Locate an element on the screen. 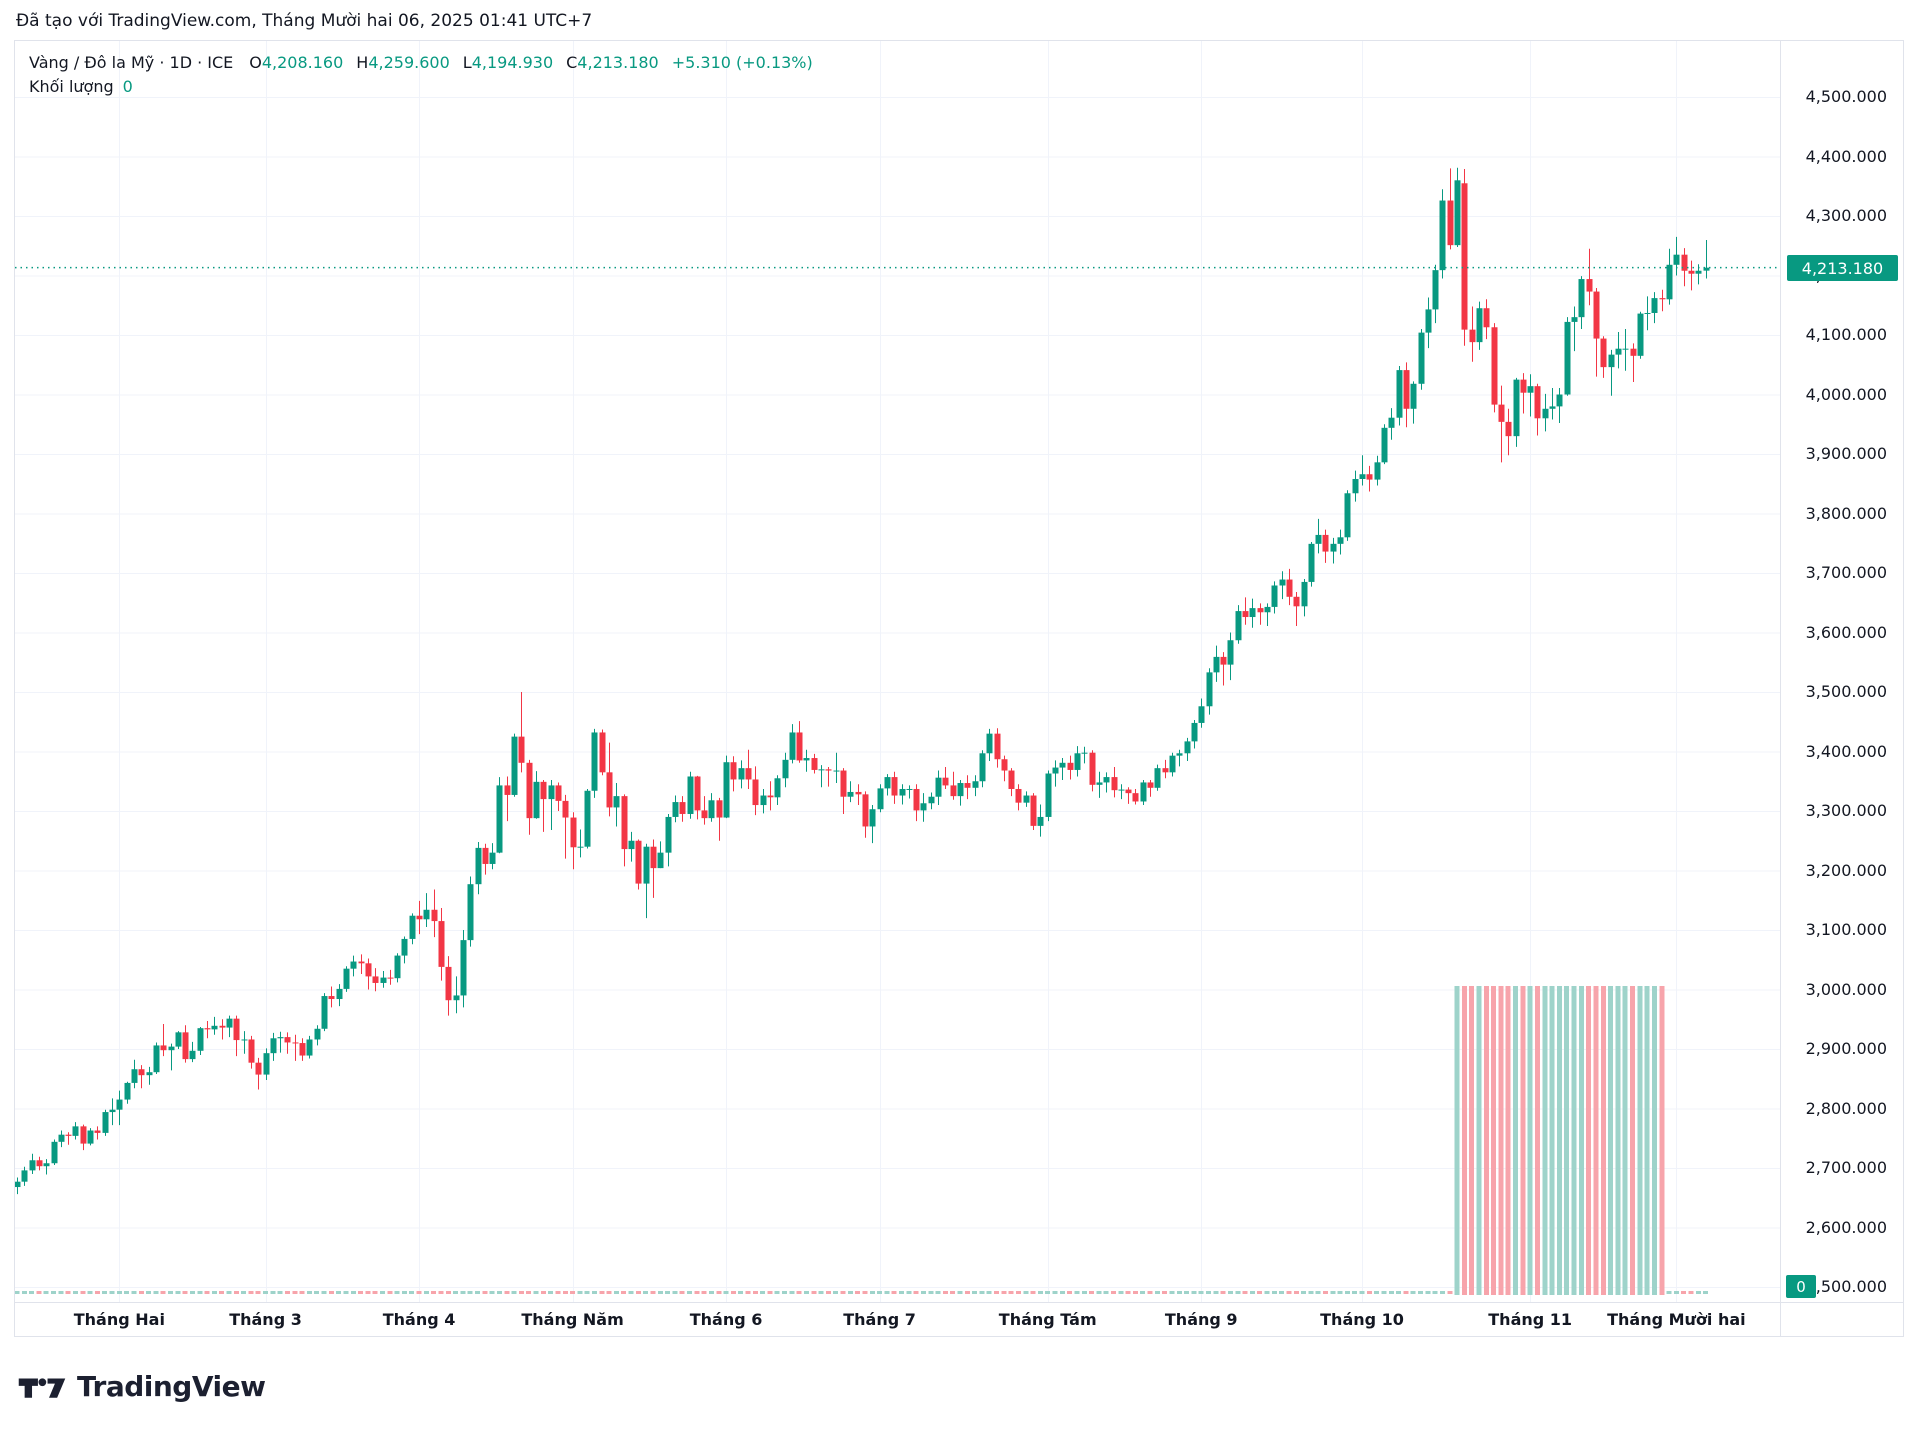 This screenshot has height=1433, width=1920. price-tick-label: 4,100.000 is located at coordinates (1846, 334).